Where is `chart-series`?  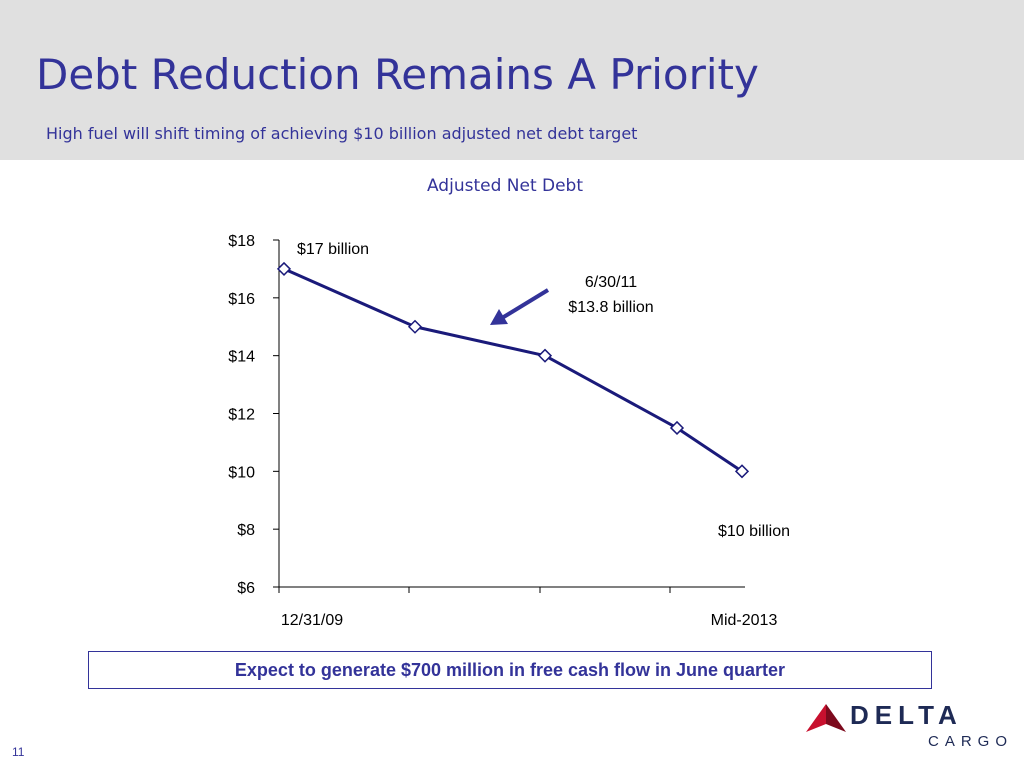 chart-series is located at coordinates (513, 370).